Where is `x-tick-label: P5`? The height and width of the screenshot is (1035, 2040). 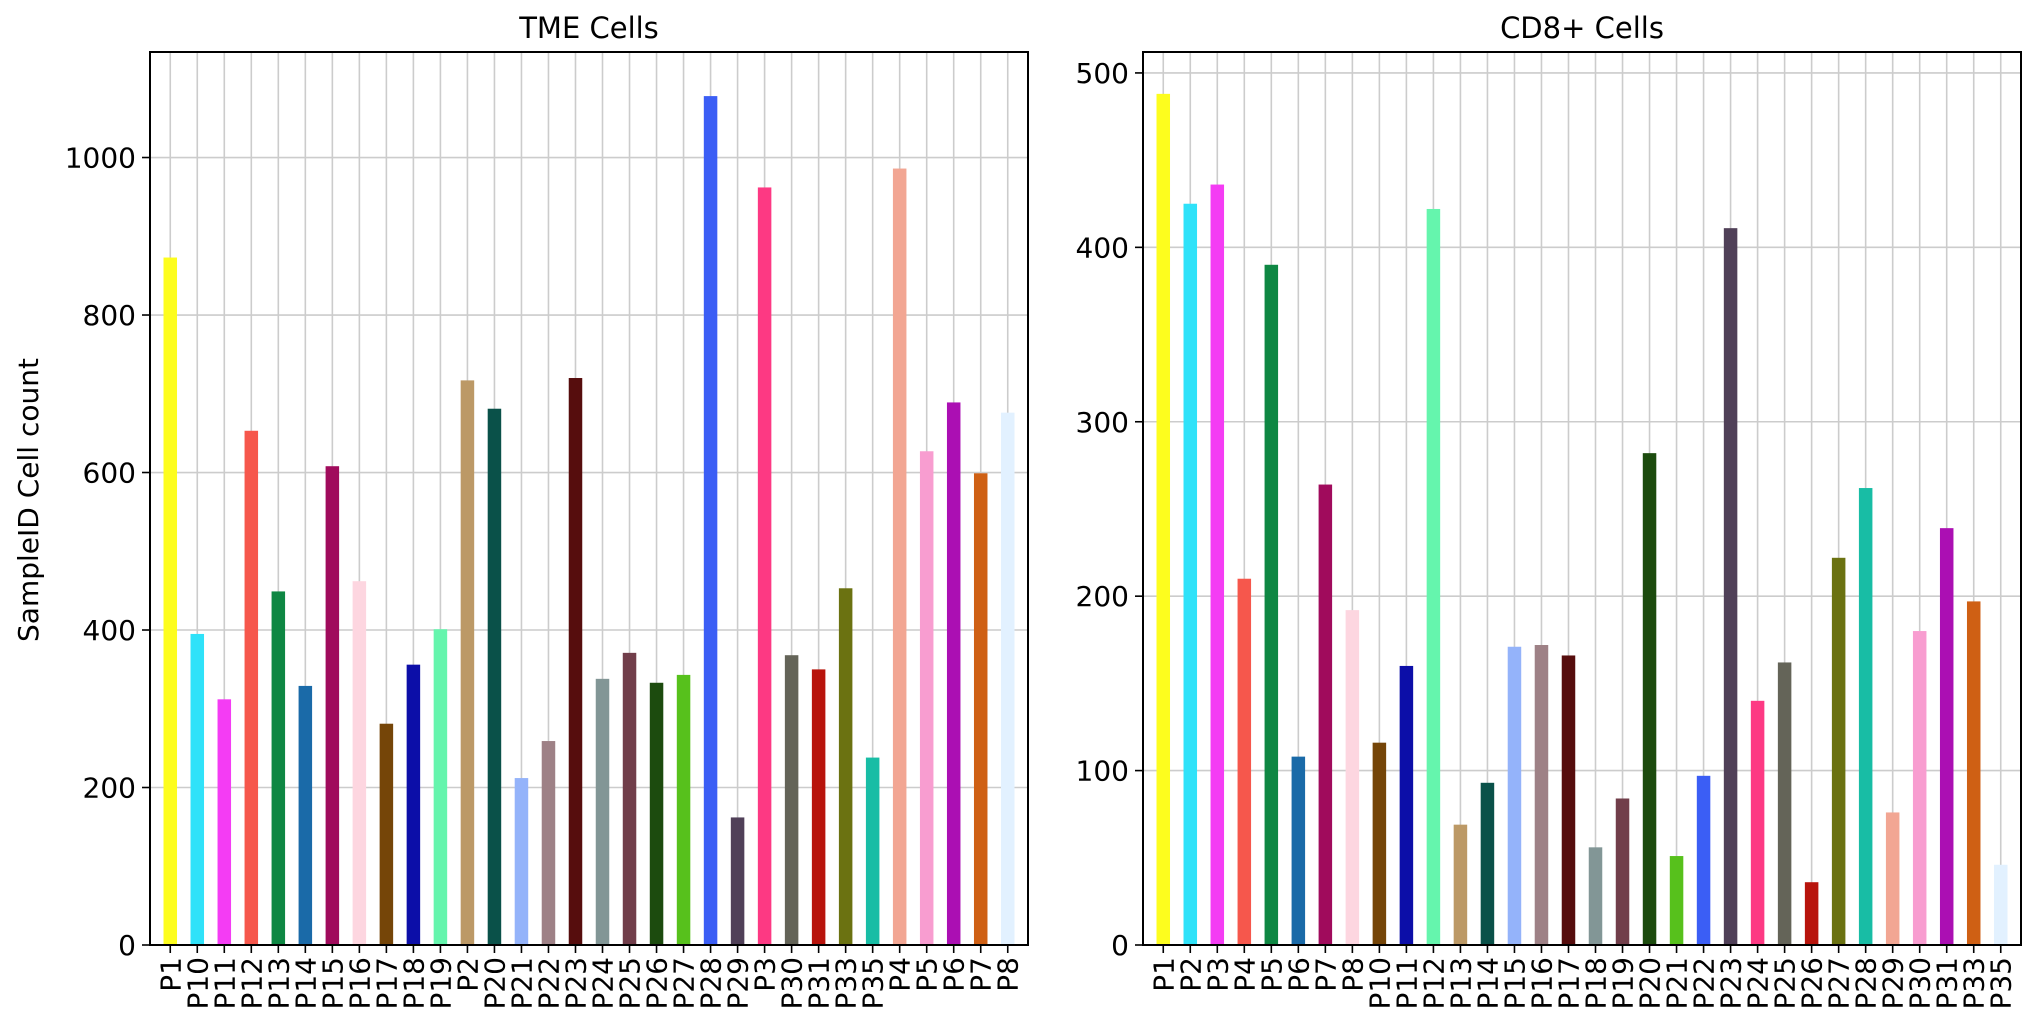
x-tick-label: P5 is located at coordinates (927, 974).